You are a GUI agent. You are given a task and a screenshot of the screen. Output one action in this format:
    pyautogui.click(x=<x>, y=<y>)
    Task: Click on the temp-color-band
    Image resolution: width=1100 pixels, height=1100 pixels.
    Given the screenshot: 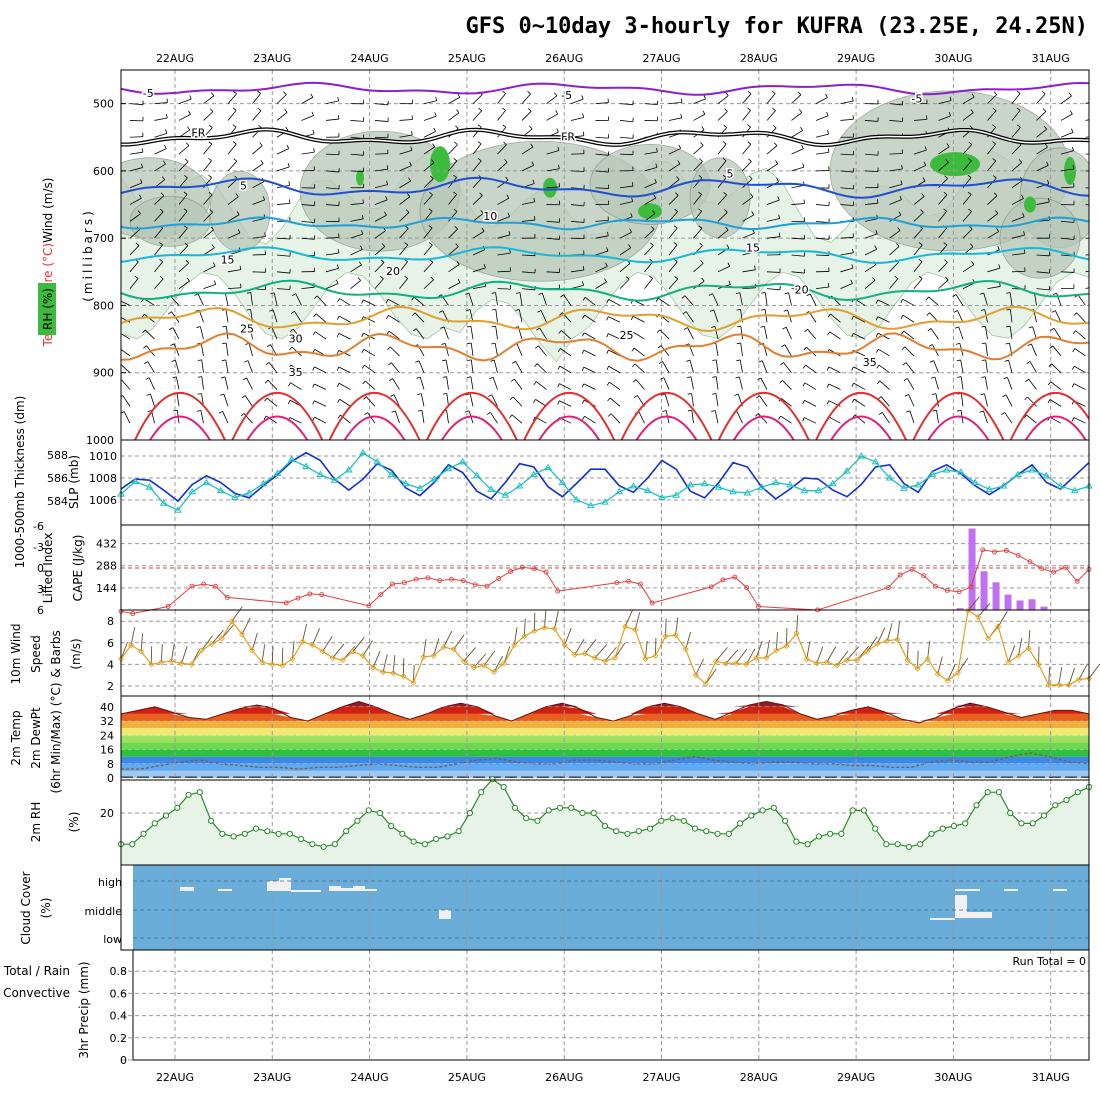 What is the action you would take?
    pyautogui.click(x=605, y=760)
    